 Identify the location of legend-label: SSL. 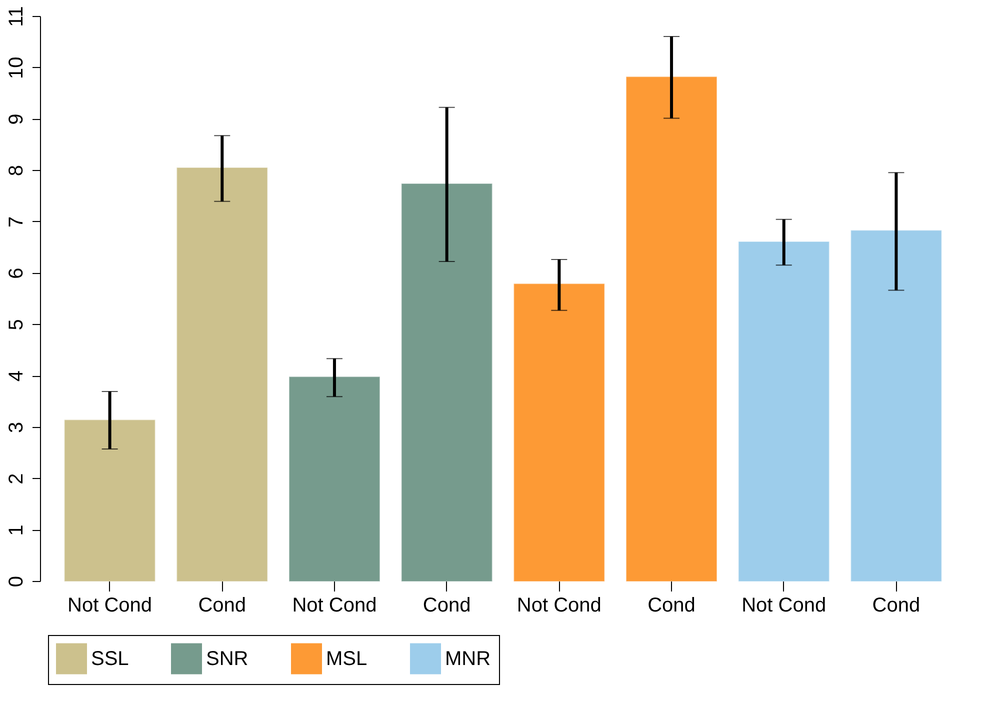
(110, 659).